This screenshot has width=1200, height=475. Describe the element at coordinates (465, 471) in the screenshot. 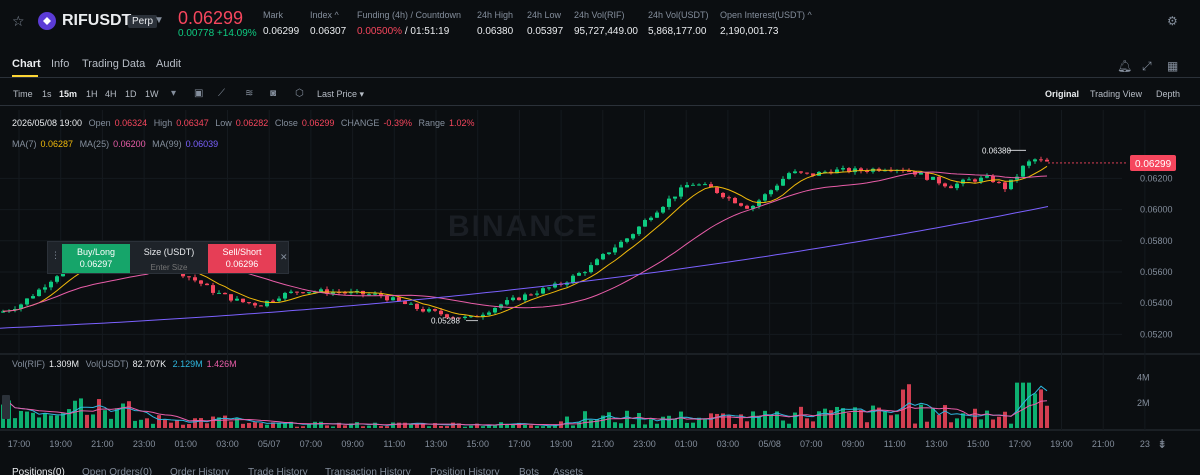

I see `tab-position-history: Position History` at that location.